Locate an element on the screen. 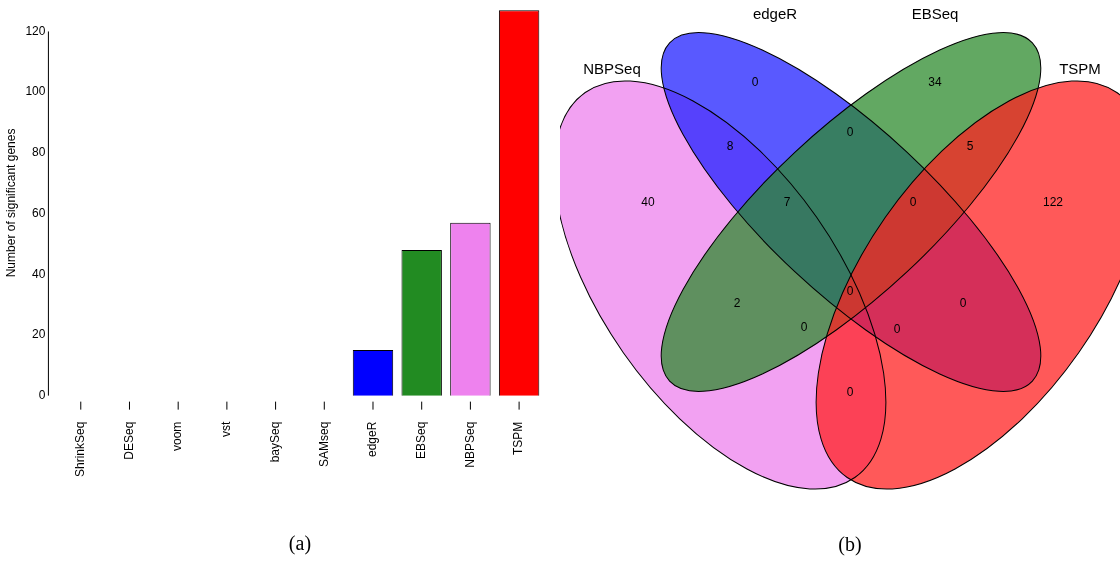  category-label: NBPSeq is located at coordinates (612, 69).